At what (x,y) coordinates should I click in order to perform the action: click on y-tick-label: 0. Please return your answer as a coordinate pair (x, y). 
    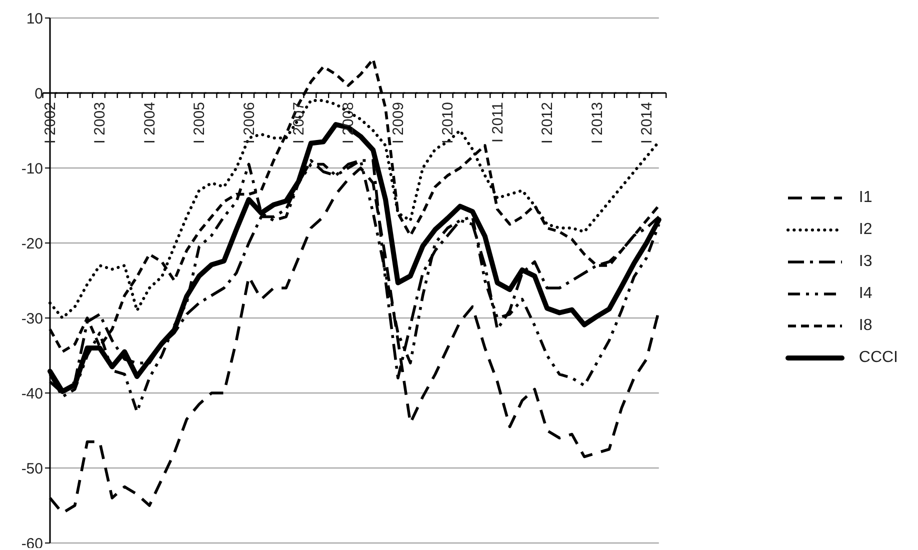
    Looking at the image, I should click on (38, 93).